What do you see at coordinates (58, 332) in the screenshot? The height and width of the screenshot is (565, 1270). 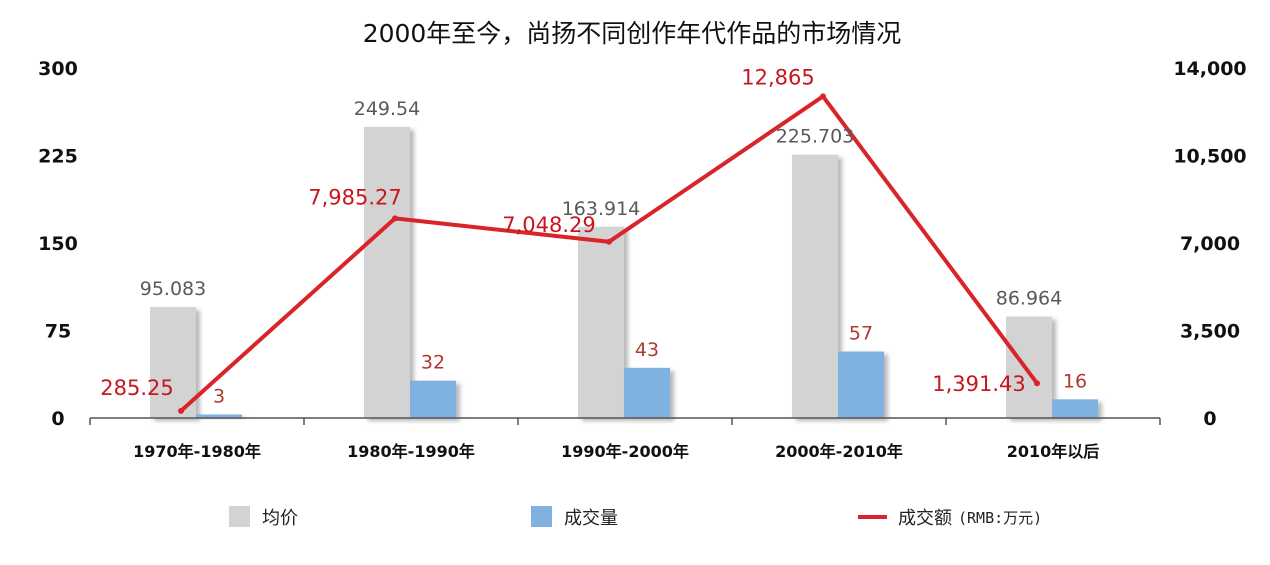 I see `left-axis-tick-label: 75` at bounding box center [58, 332].